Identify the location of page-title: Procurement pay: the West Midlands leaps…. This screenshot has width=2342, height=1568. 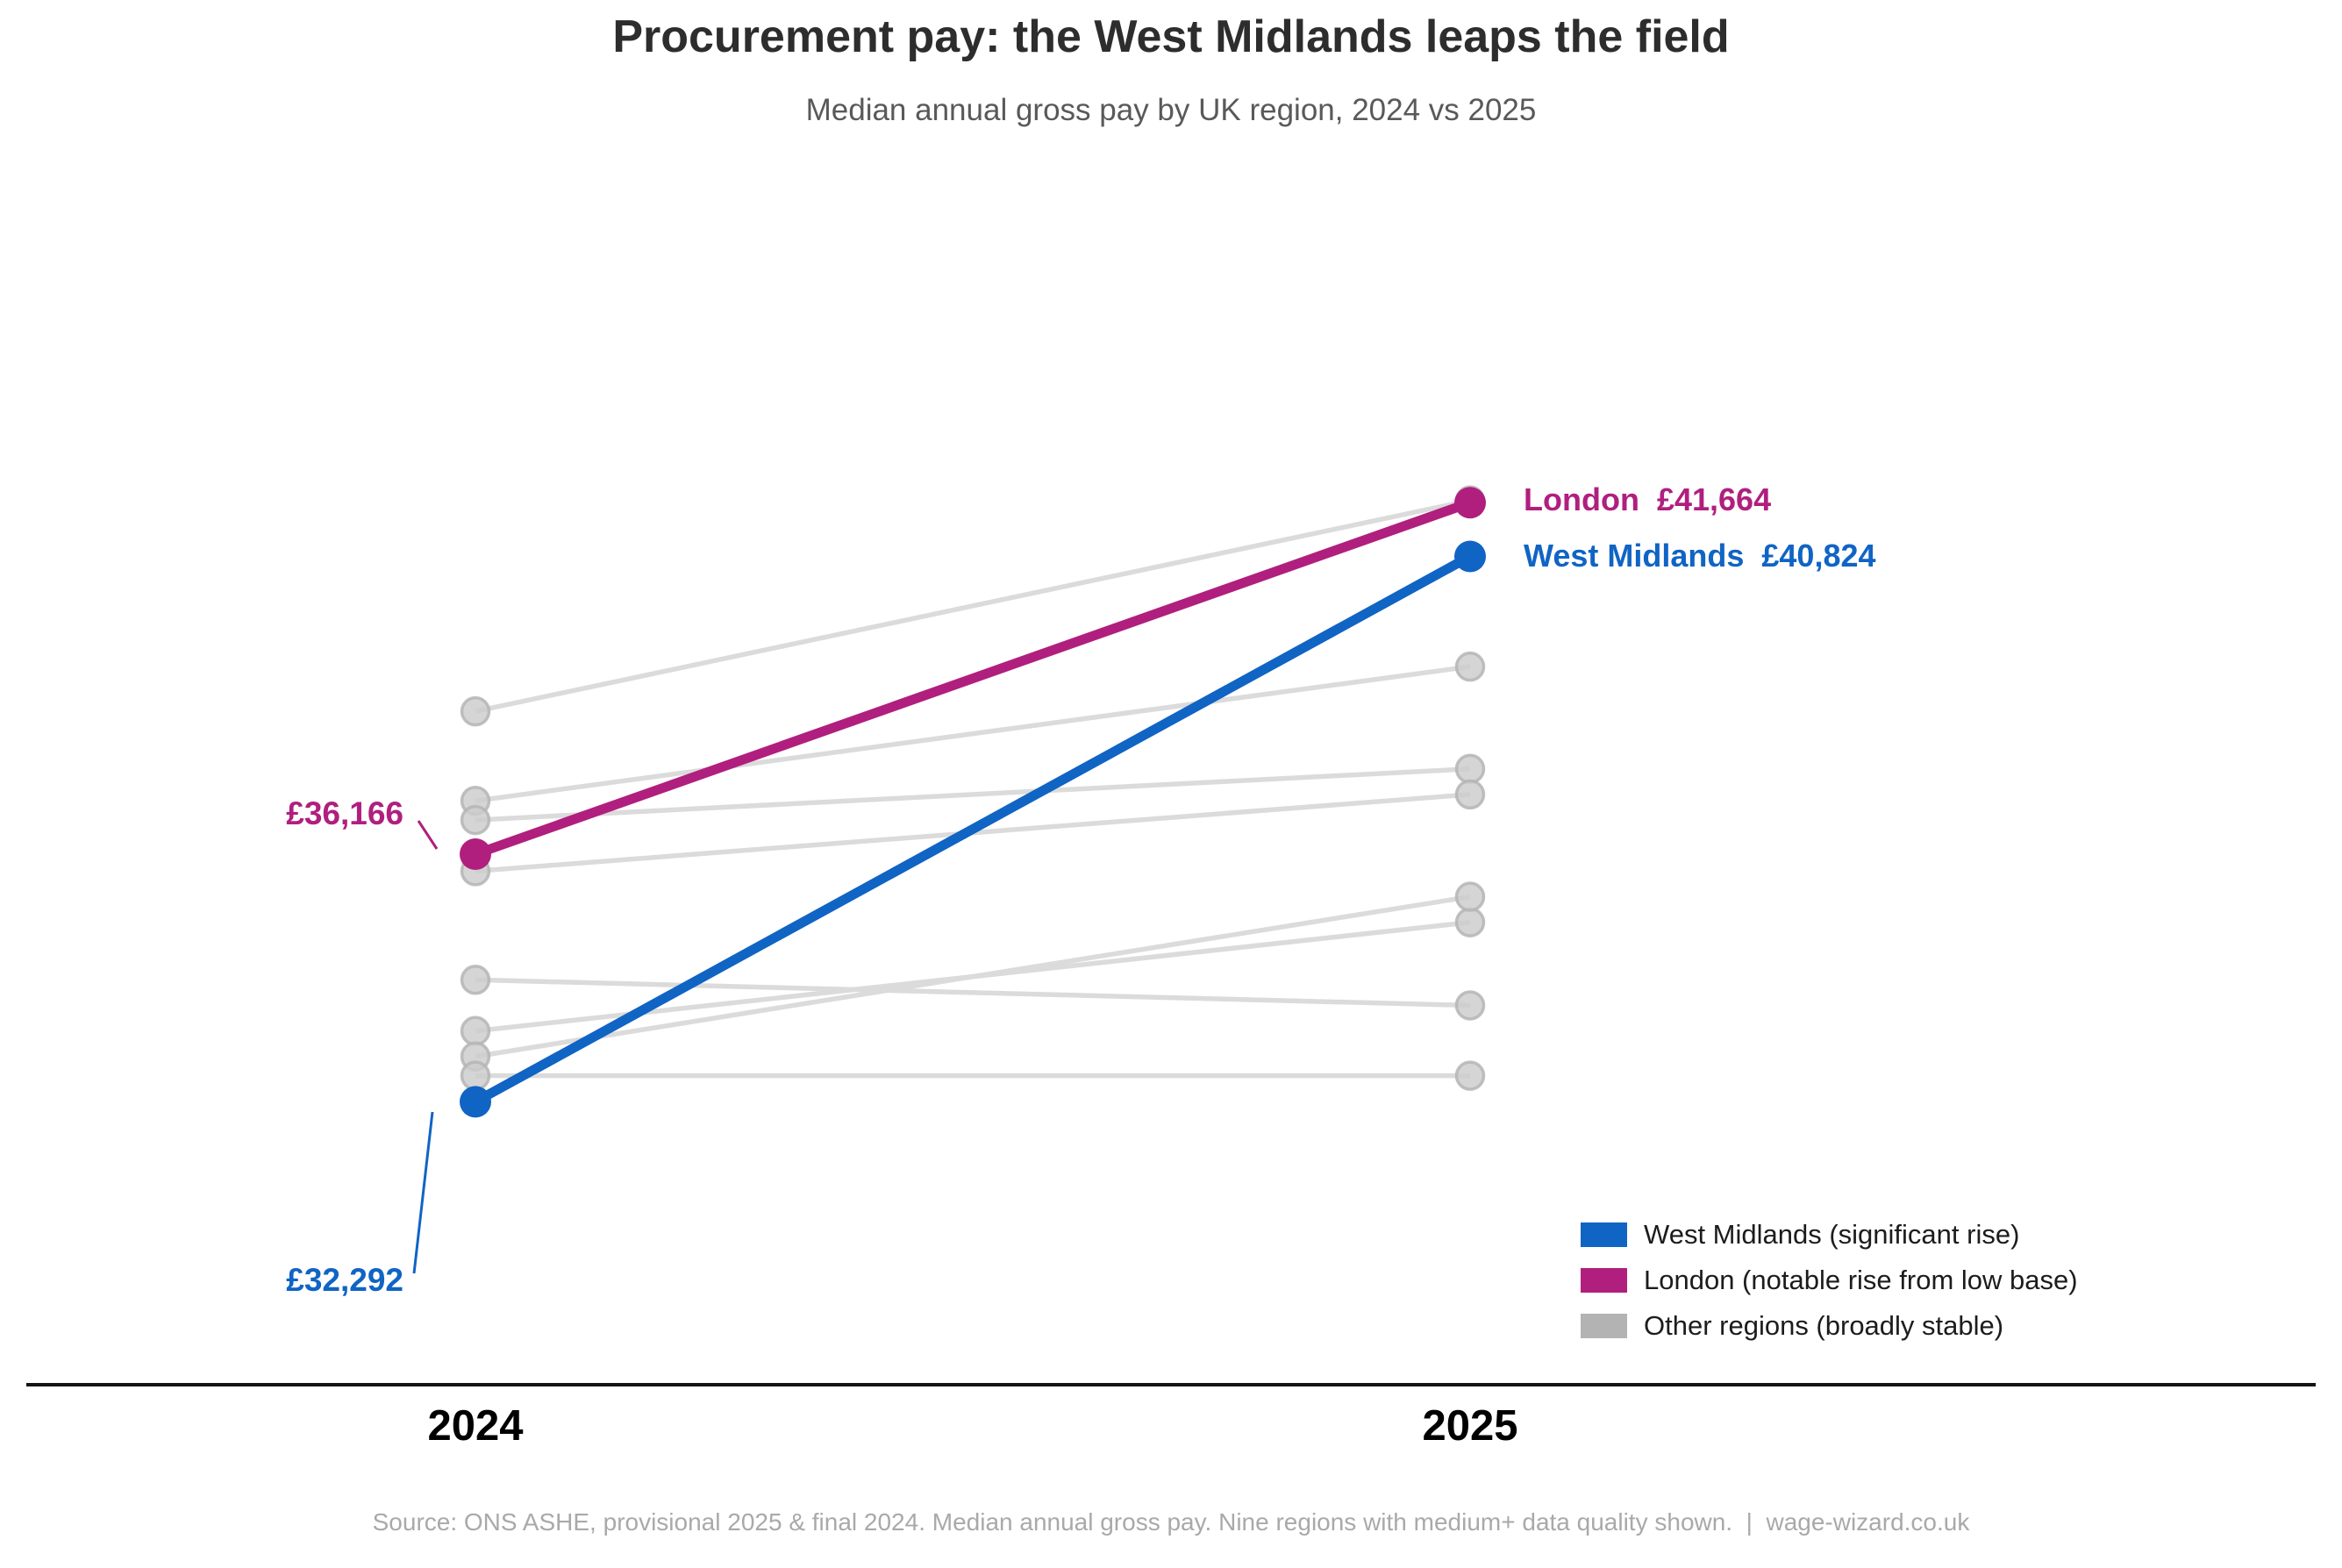
(1171, 36).